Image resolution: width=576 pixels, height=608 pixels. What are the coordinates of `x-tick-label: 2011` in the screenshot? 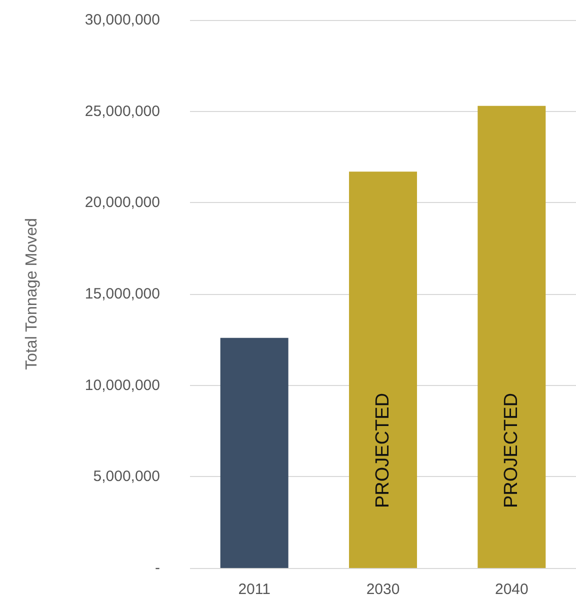 It's located at (254, 589).